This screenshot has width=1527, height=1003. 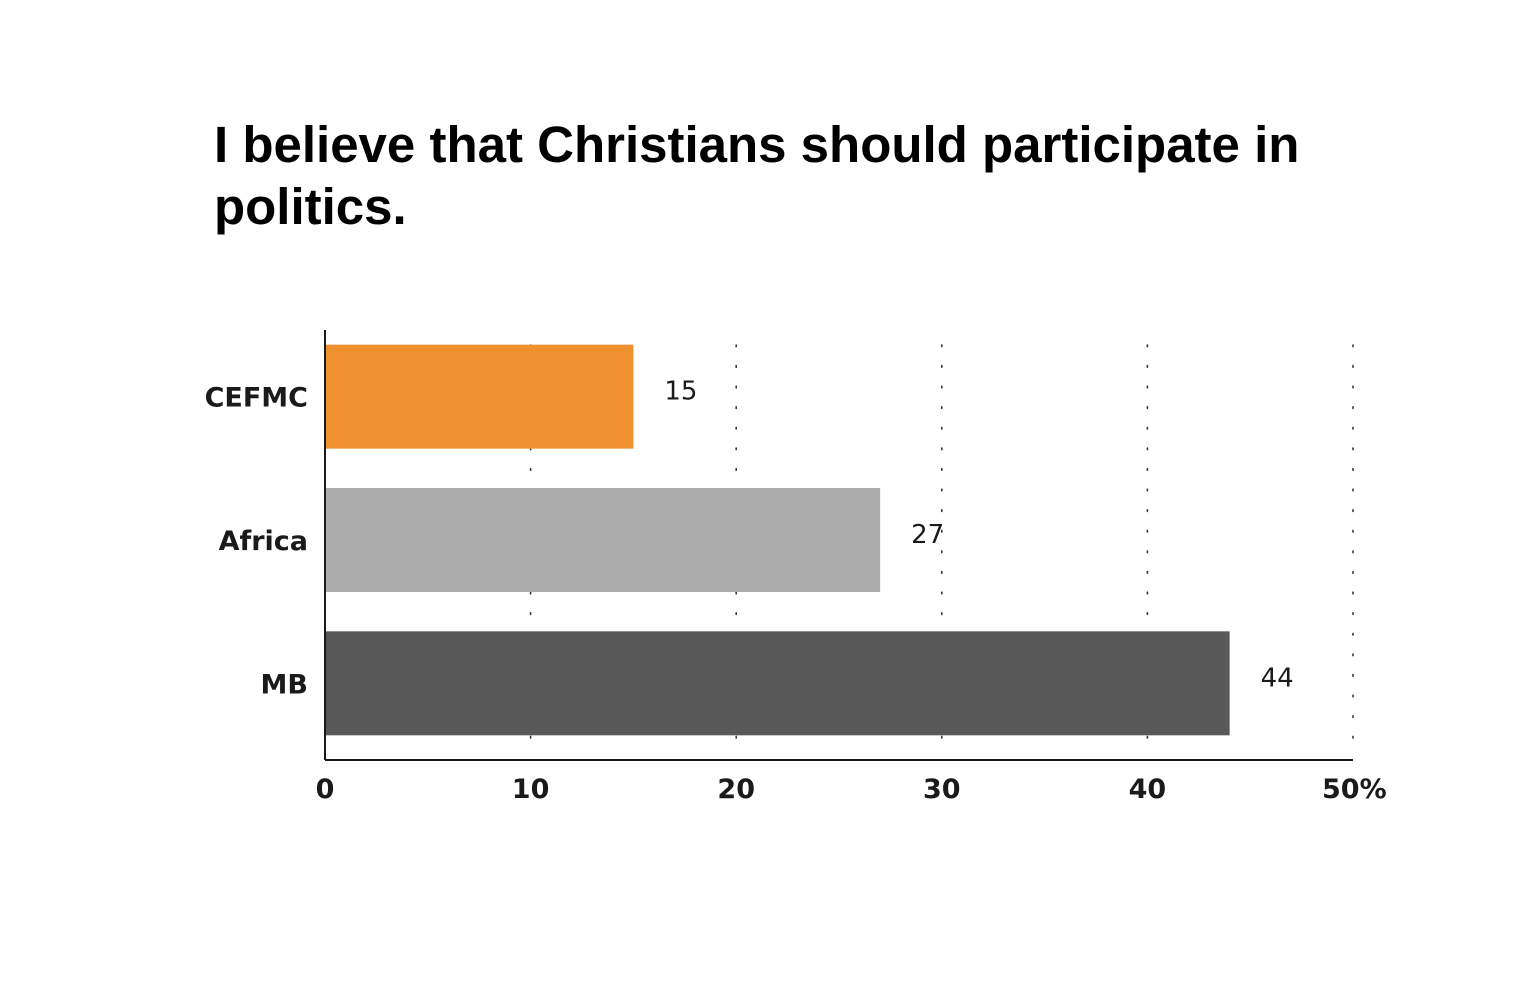 What do you see at coordinates (479, 396) in the screenshot?
I see `bar-cefmc` at bounding box center [479, 396].